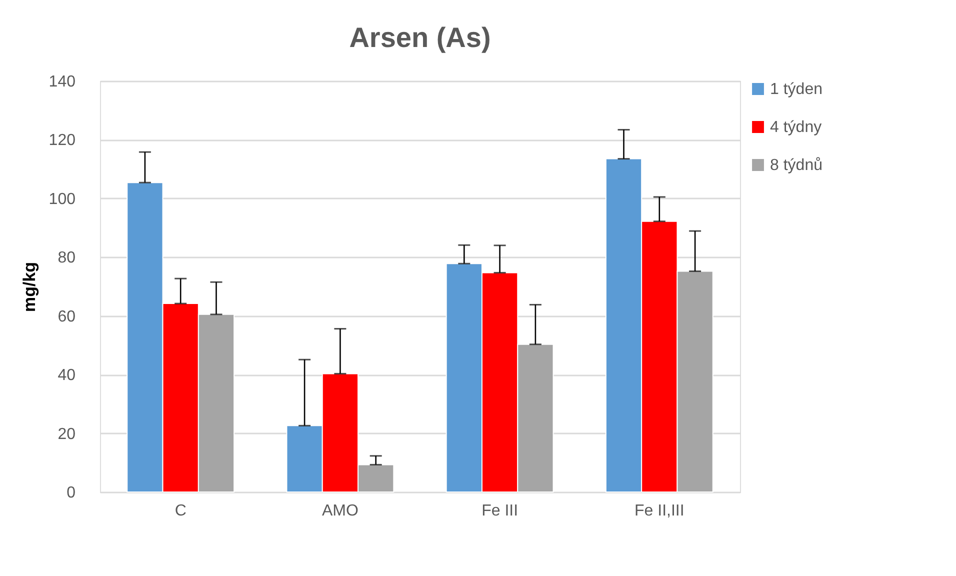 The width and height of the screenshot is (956, 576). Describe the element at coordinates (29, 287) in the screenshot. I see `y-axis-title: mg/kg` at that location.